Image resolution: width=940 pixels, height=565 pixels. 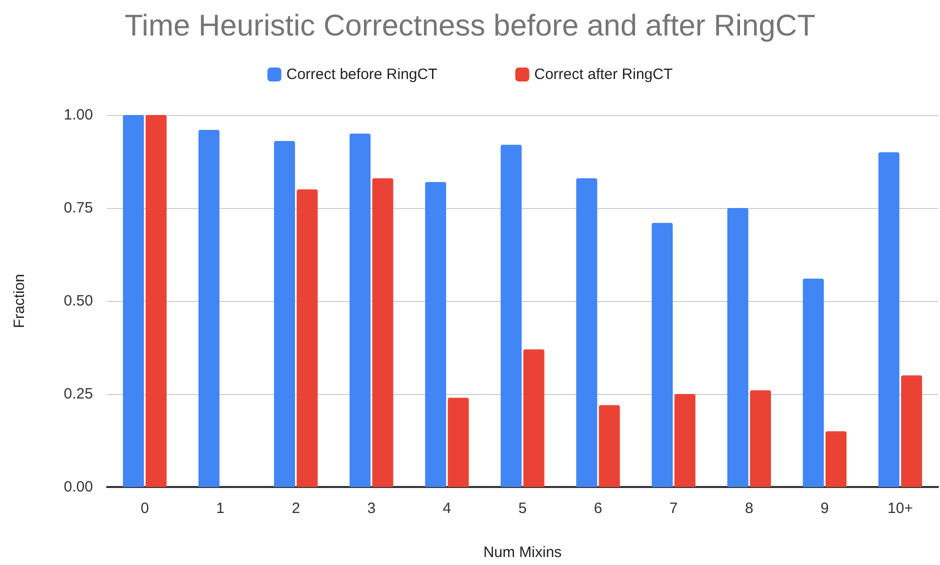 What do you see at coordinates (522, 508) in the screenshot?
I see `x-tick-label: 5` at bounding box center [522, 508].